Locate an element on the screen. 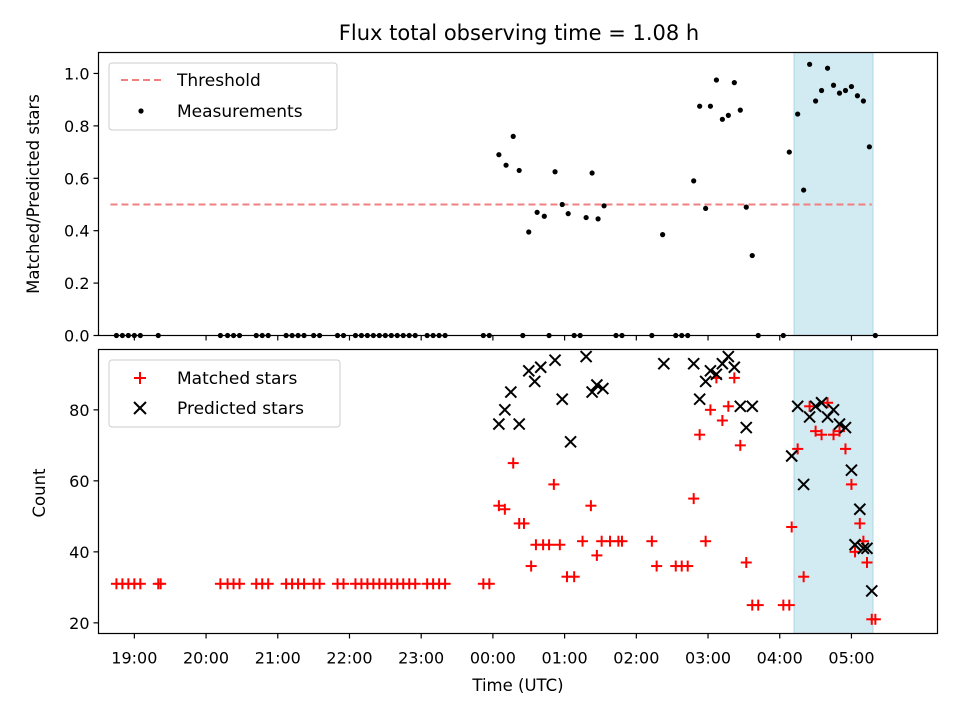 This screenshot has width=960, height=720. legend-matched-swatch is located at coordinates (140, 378).